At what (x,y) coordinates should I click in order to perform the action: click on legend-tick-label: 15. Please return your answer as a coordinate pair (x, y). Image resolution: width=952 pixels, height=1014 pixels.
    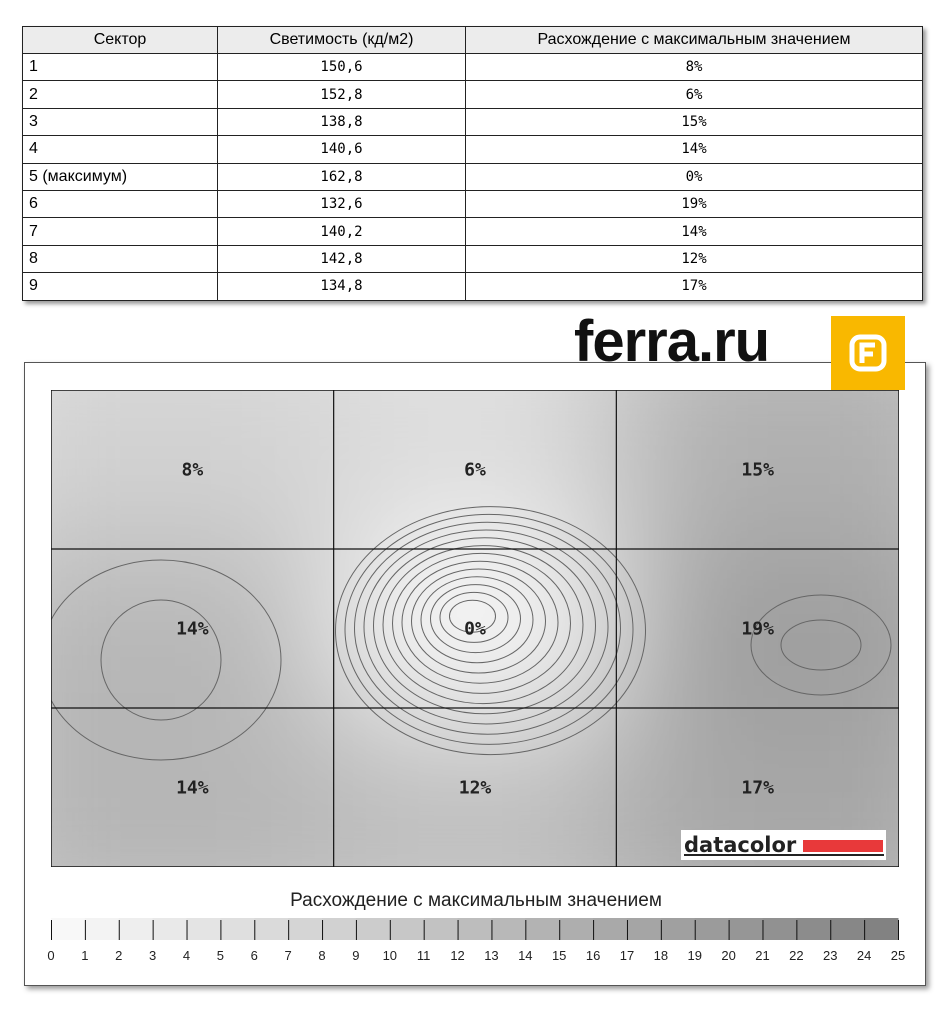
    Looking at the image, I should click on (559, 955).